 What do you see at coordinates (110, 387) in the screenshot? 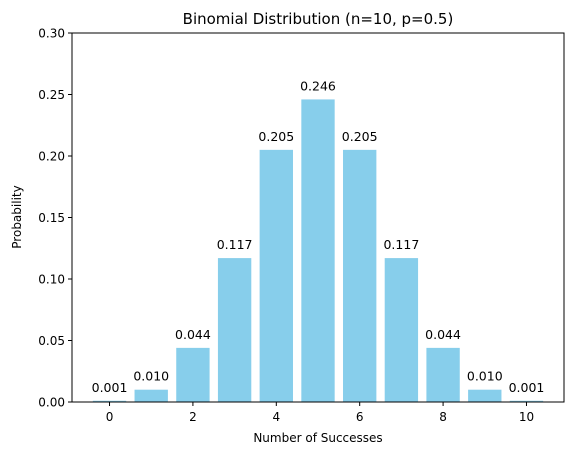
I see `value-label-0: 0.001` at bounding box center [110, 387].